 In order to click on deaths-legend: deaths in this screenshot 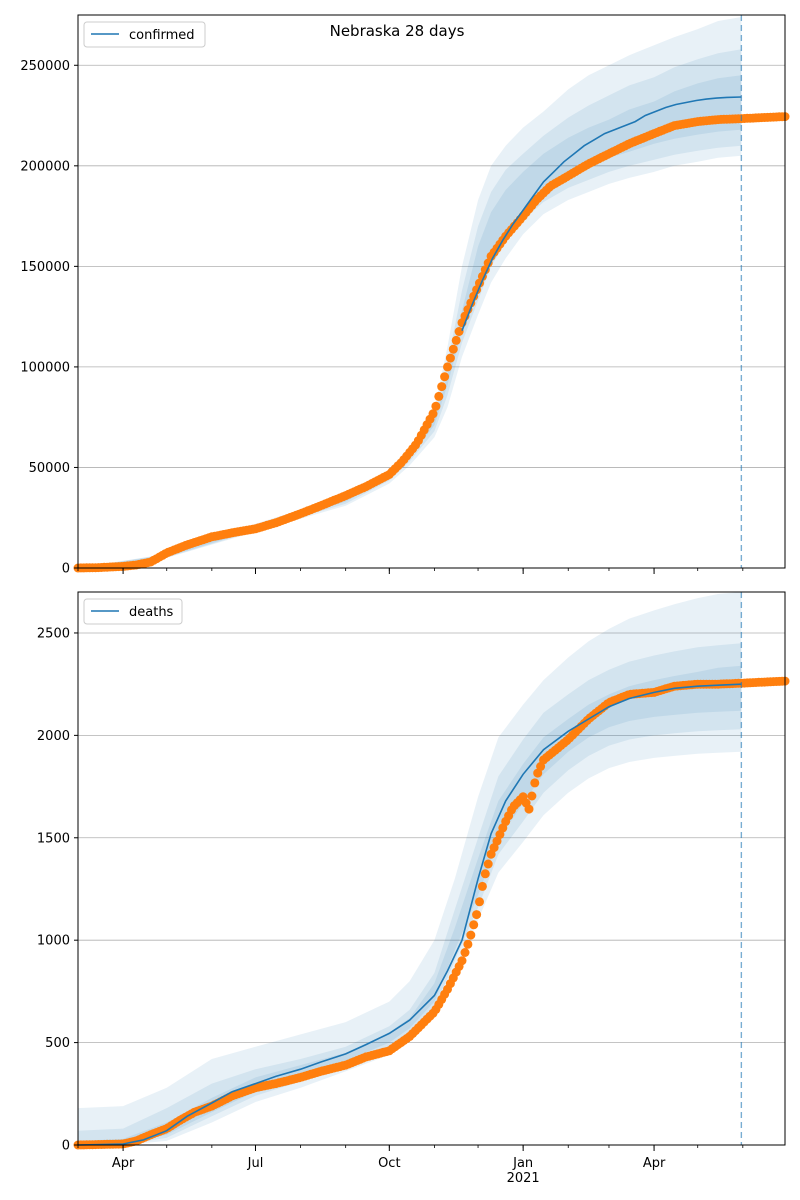, I will do `click(133, 611)`.